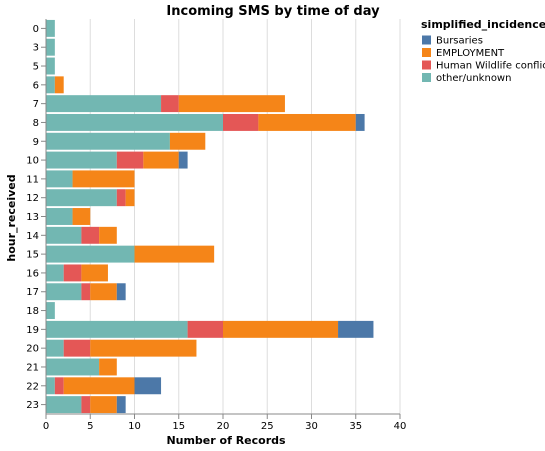 Image resolution: width=545 pixels, height=451 pixels. What do you see at coordinates (187, 141) in the screenshot?
I see `bar-9-employment` at bounding box center [187, 141].